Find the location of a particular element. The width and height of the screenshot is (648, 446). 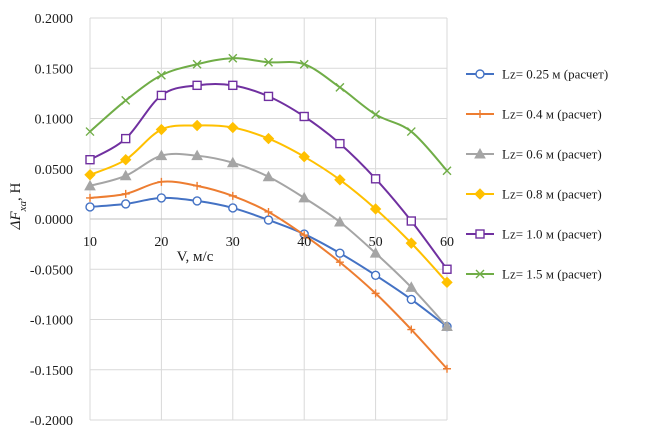

legend-item: Lz= 0.8 м (расчет) is located at coordinates (534, 194).